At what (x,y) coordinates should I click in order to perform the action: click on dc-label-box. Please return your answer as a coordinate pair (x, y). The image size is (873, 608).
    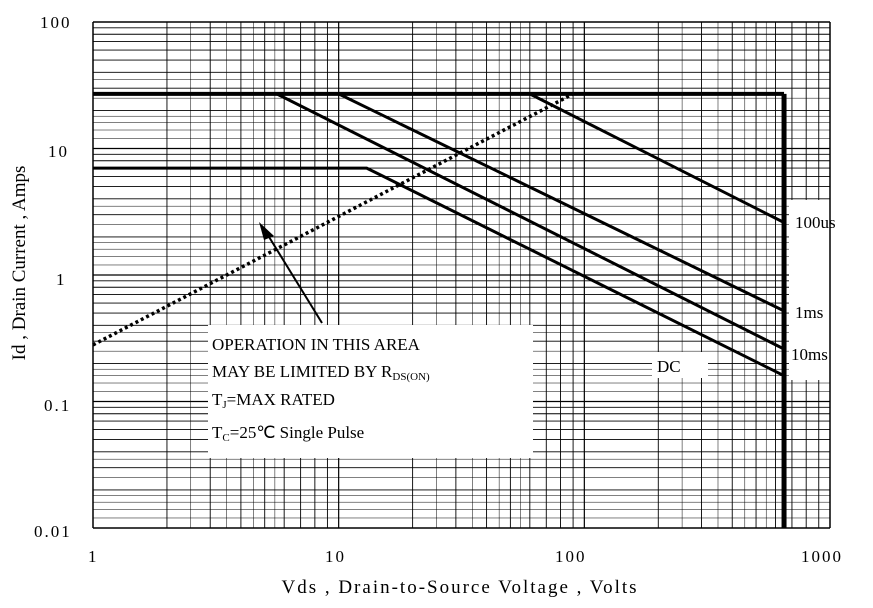
    Looking at the image, I should click on (680, 365).